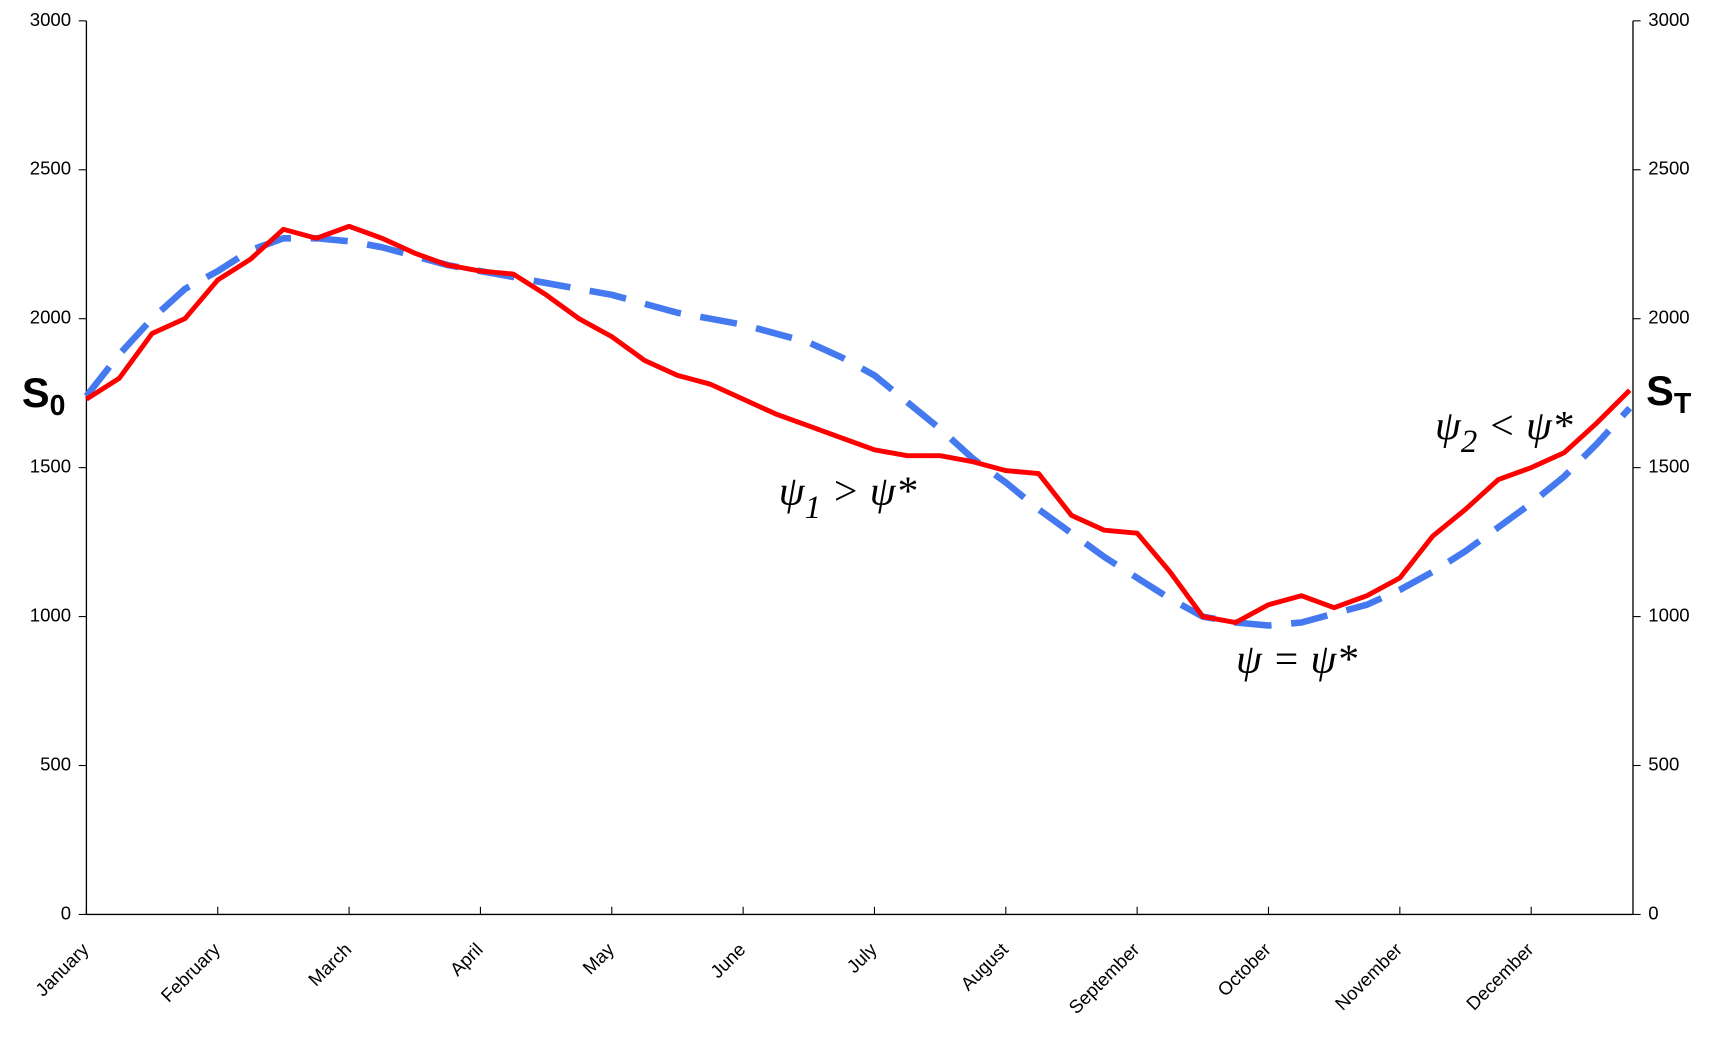 Image resolution: width=1715 pixels, height=1037 pixels. Describe the element at coordinates (1668, 614) in the screenshot. I see `y2-tick-label: 1000` at that location.